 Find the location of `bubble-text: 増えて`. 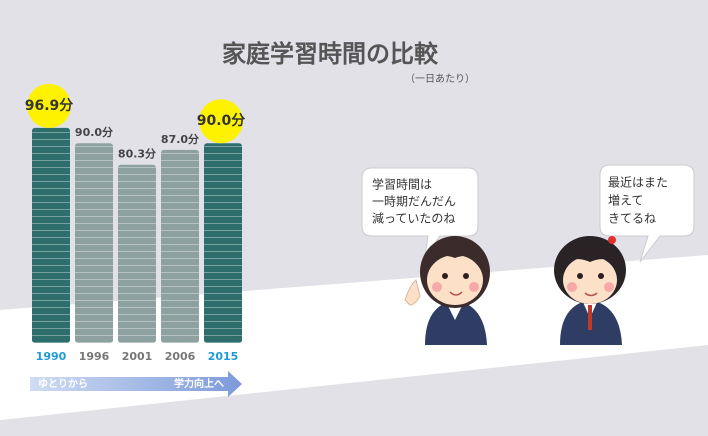

bubble-text: 増えて is located at coordinates (625, 201).